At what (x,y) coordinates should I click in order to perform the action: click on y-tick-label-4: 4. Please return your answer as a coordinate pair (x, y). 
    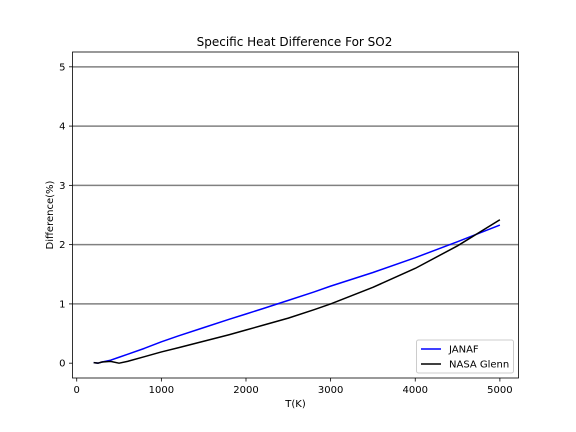
    Looking at the image, I should click on (62, 127).